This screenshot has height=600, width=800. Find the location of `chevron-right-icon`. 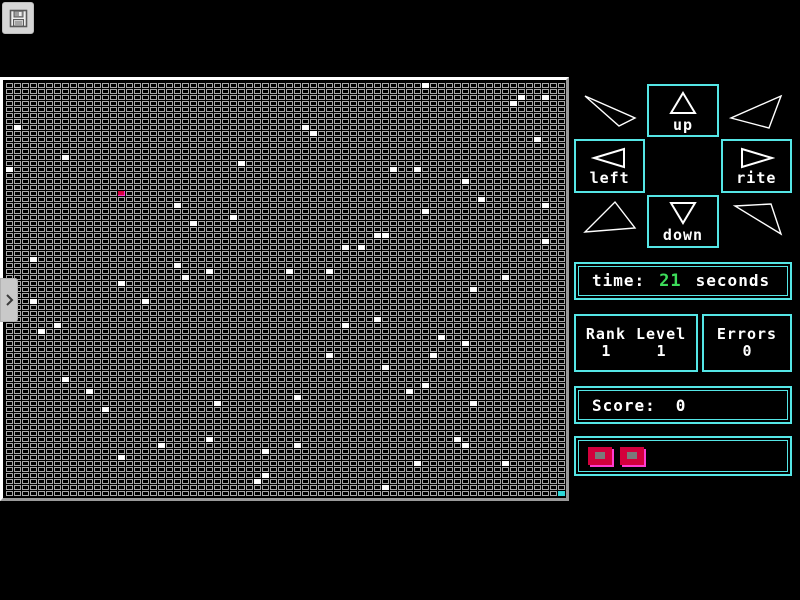

chevron-right-icon is located at coordinates (9, 300).